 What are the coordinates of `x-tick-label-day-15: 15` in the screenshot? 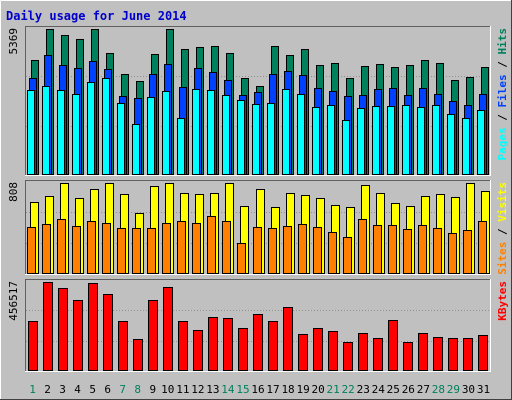 It's located at (242, 389).